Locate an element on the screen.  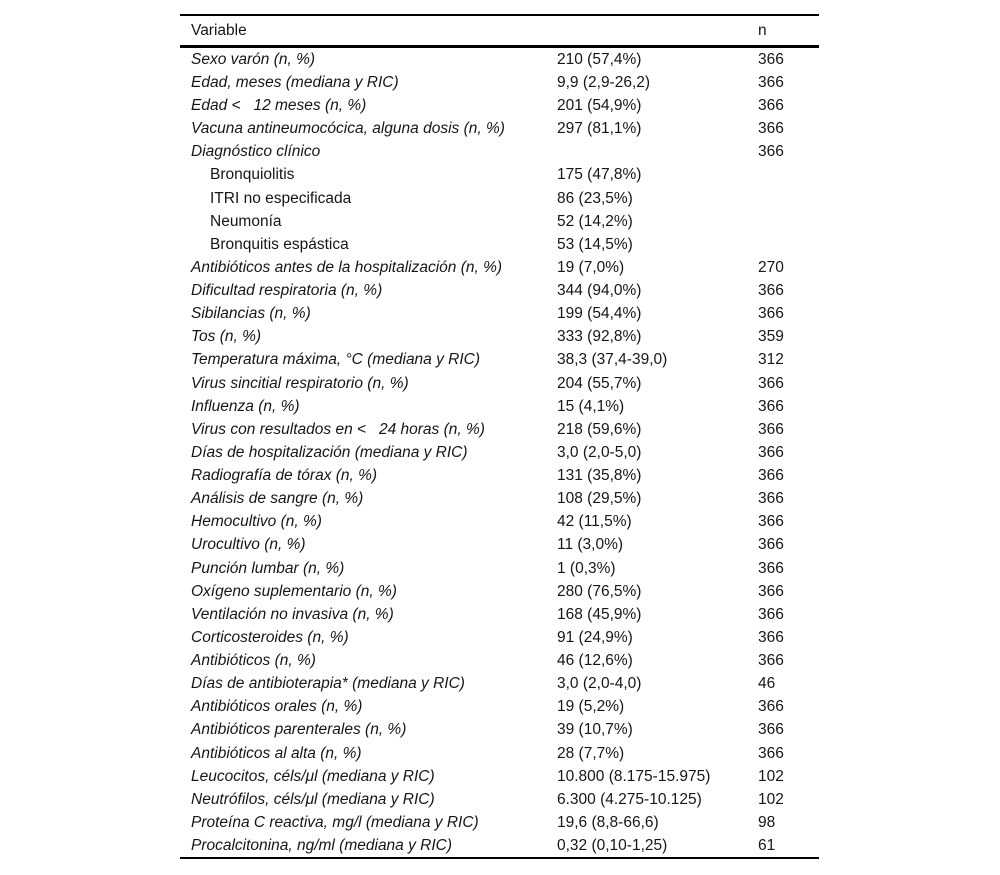
variable-cell: Edad < 12 meses (n, %) is located at coordinates (279, 106).